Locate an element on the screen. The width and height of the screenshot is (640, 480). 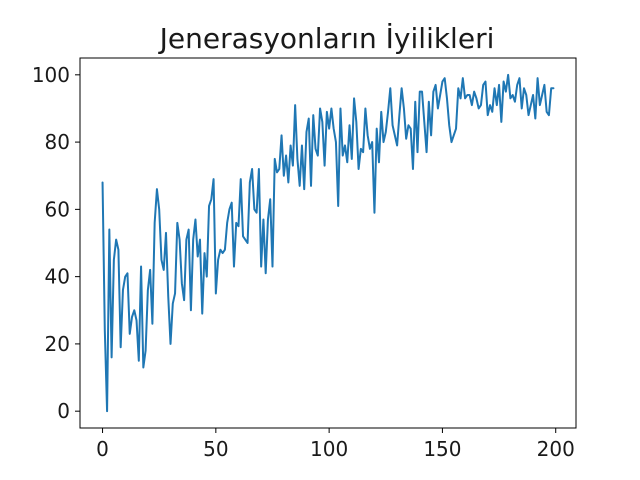
y-tick-label: 80 is located at coordinates (57, 142).